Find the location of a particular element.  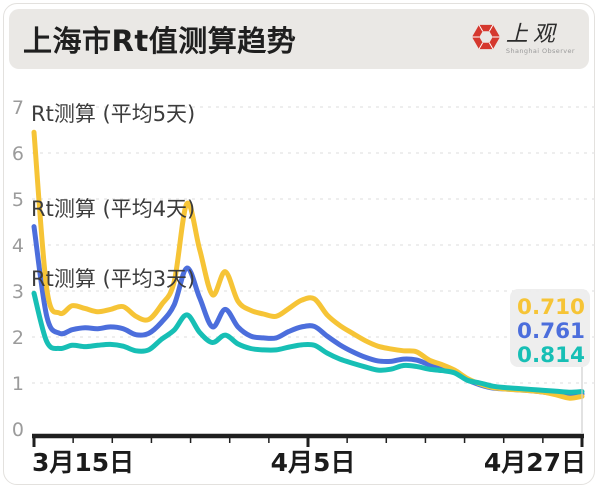

y-axis-label: 6 is located at coordinates (18, 154).